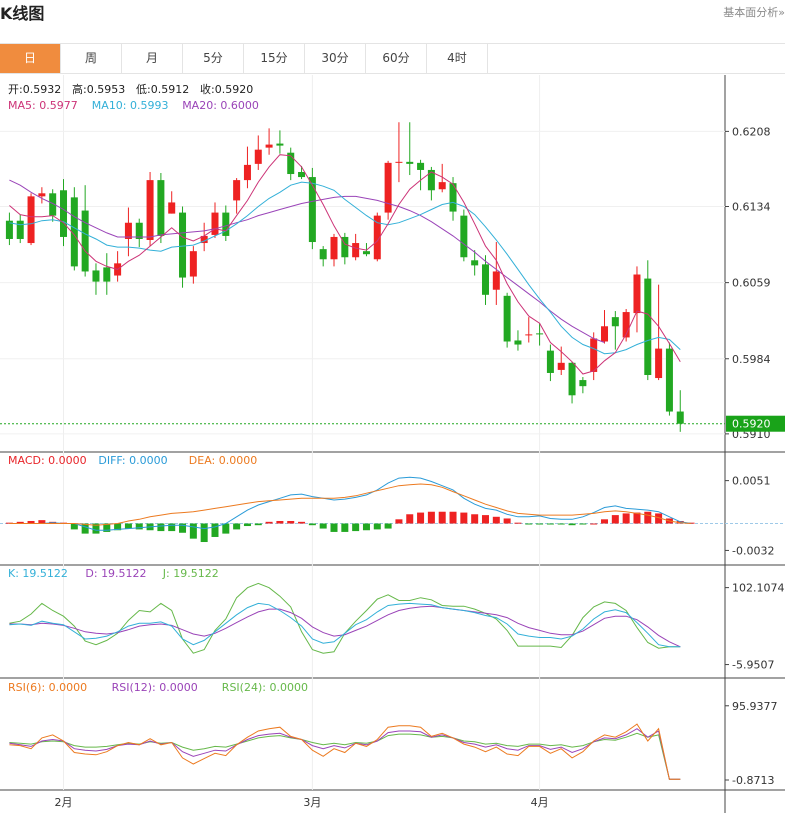  What do you see at coordinates (274, 58) in the screenshot?
I see `tab-15min: 15分` at bounding box center [274, 58].